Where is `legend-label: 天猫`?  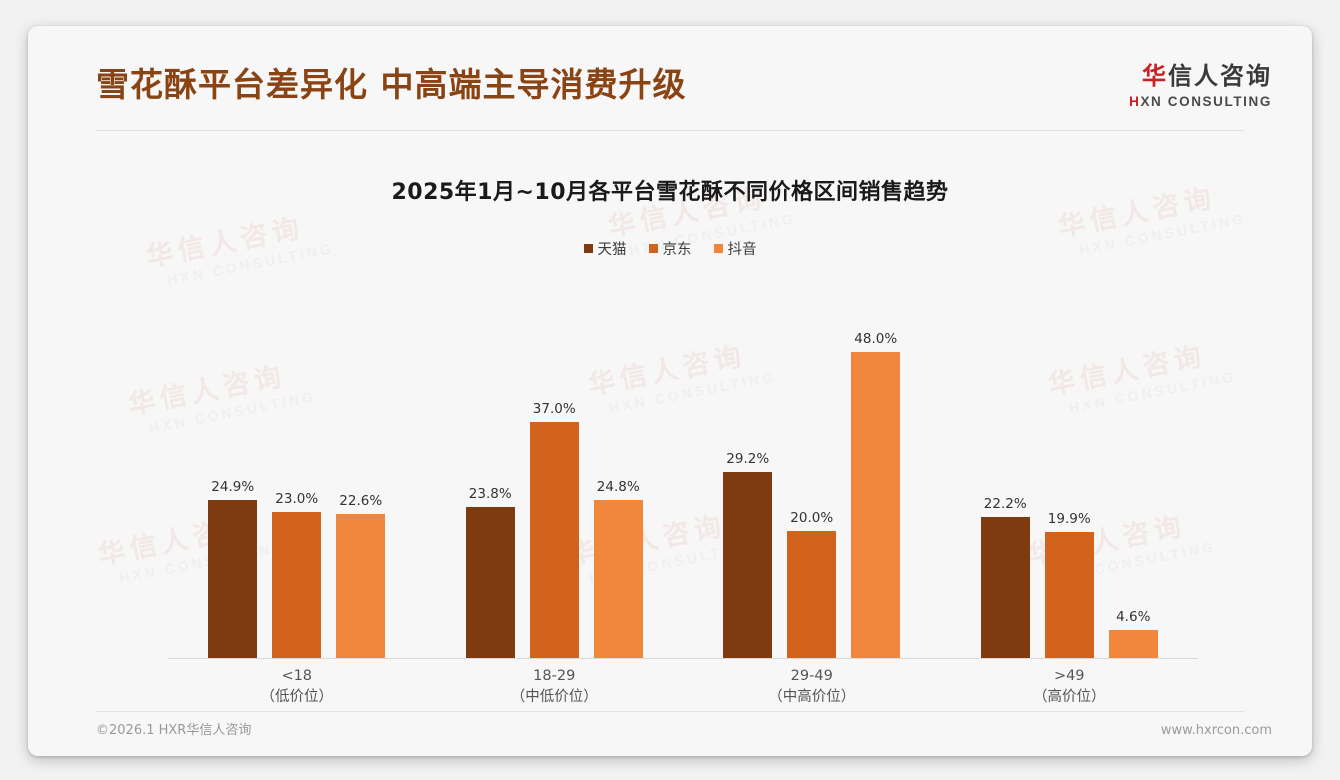
legend-label: 天猫 is located at coordinates (612, 250).